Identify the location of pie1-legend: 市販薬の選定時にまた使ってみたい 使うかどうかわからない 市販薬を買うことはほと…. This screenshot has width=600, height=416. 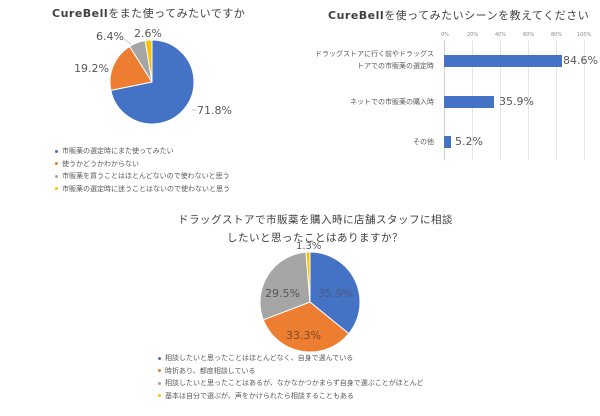
(142, 170).